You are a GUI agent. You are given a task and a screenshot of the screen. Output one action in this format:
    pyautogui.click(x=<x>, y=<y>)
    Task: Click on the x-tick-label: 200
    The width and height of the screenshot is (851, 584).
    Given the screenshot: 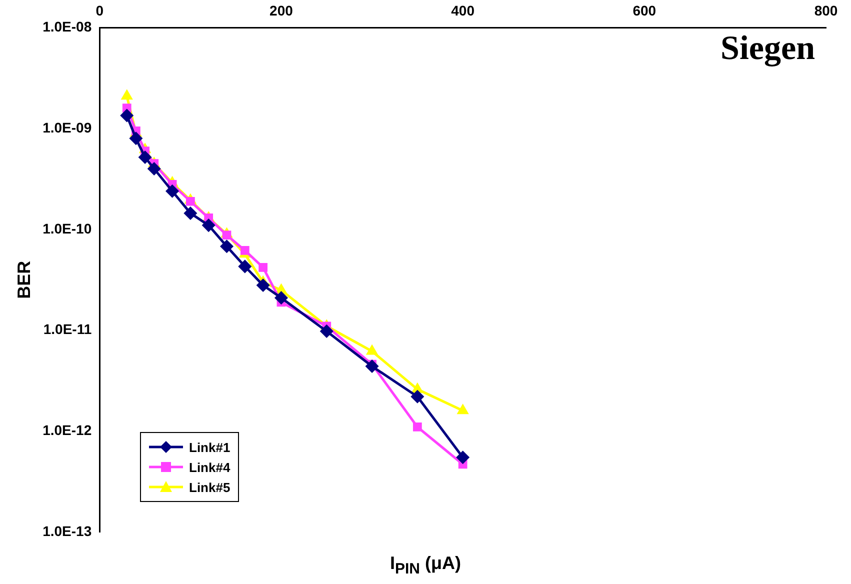 What is the action you would take?
    pyautogui.click(x=282, y=10)
    